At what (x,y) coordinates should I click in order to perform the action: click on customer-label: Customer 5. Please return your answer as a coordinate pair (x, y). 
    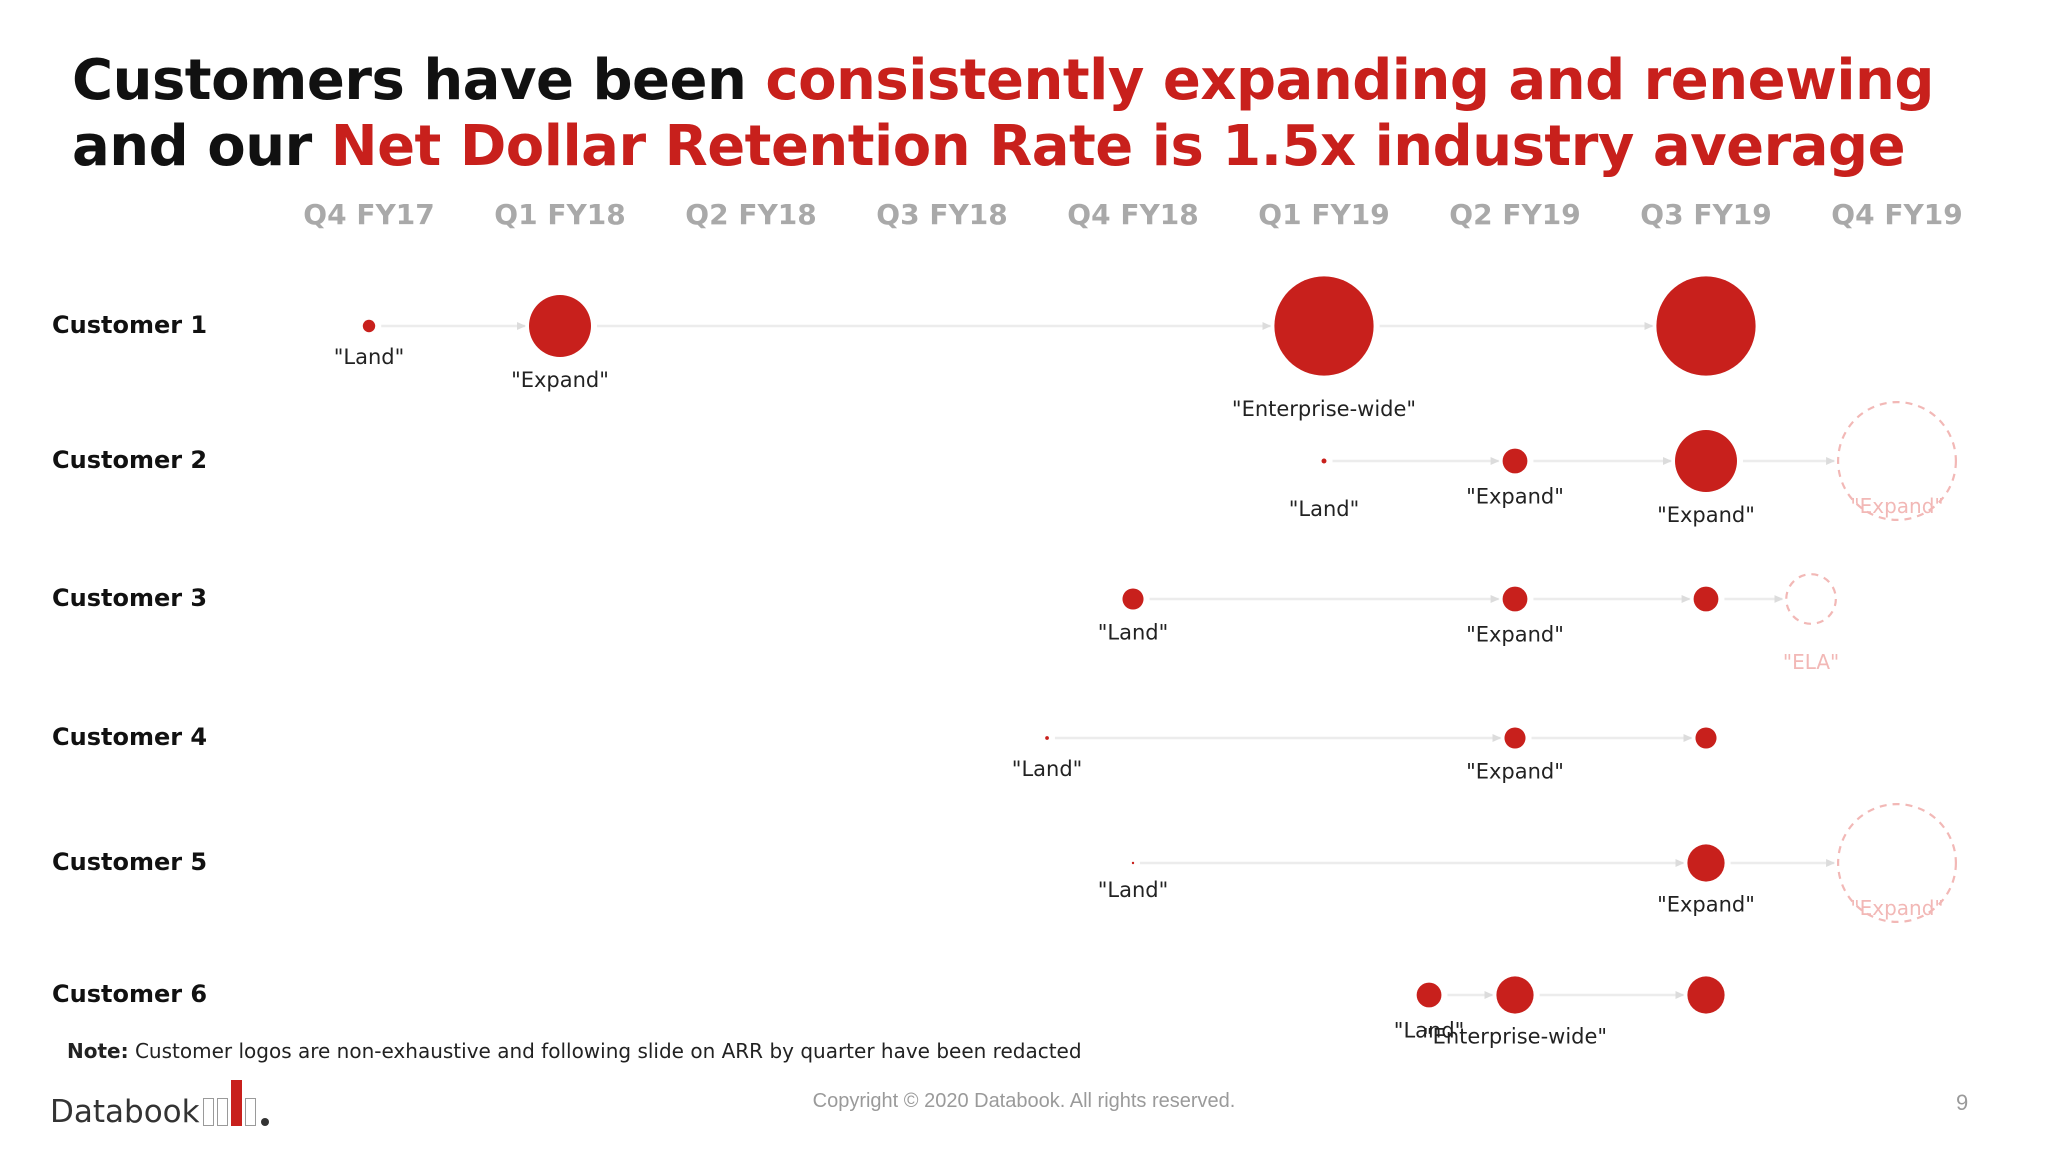
    Looking at the image, I should click on (130, 862).